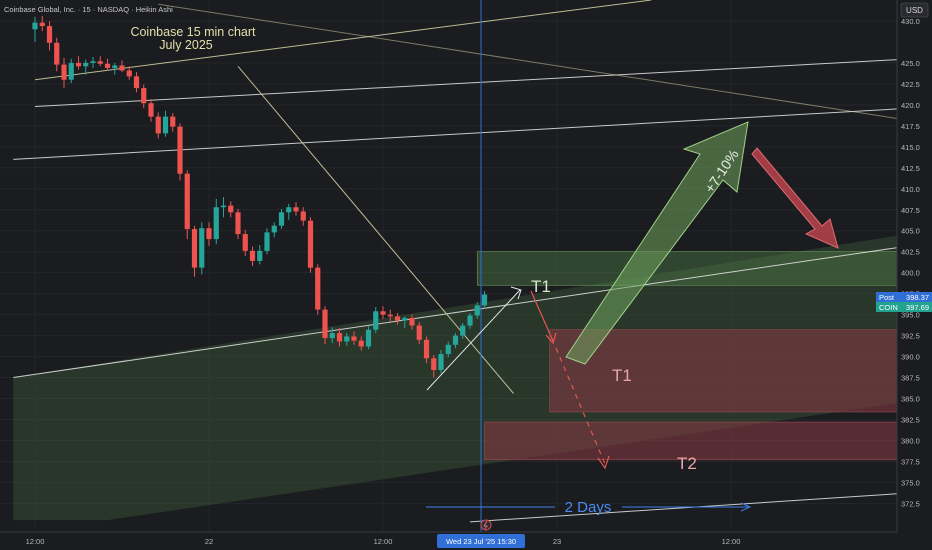 The image size is (932, 550). Describe the element at coordinates (486, 525) in the screenshot. I see `lightning-icon` at that location.